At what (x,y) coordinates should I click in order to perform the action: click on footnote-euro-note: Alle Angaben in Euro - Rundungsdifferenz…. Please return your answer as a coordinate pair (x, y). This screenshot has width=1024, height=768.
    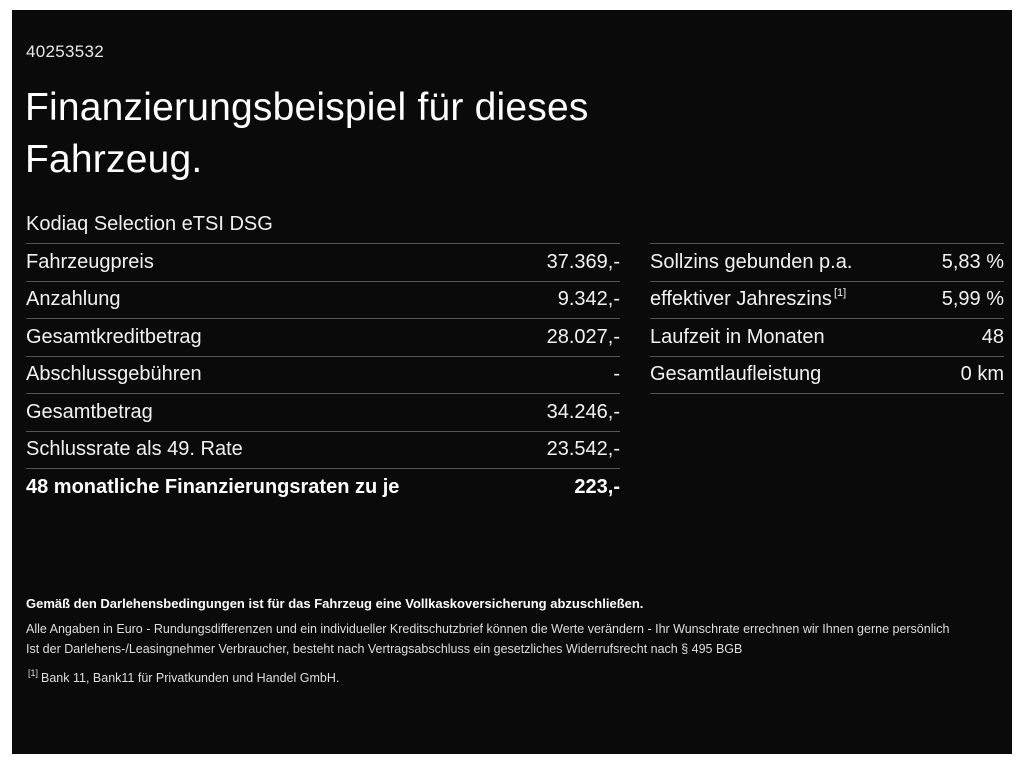
    Looking at the image, I should click on (488, 629).